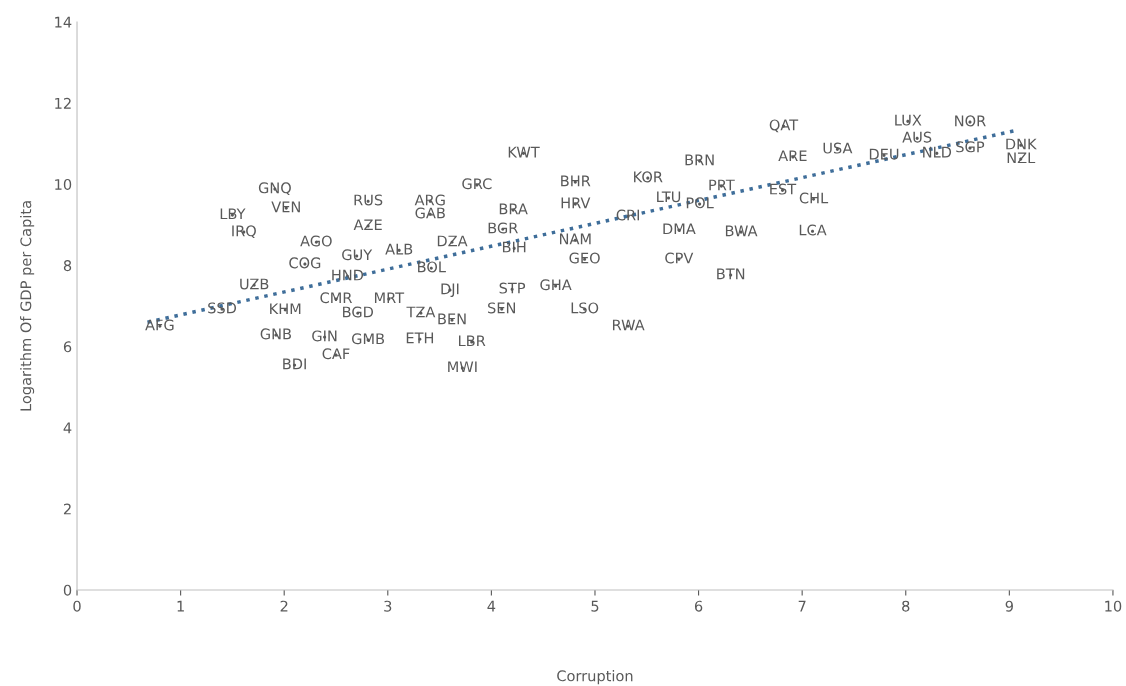  Describe the element at coordinates (63, 103) in the screenshot. I see `y-tick-label: 12` at that location.